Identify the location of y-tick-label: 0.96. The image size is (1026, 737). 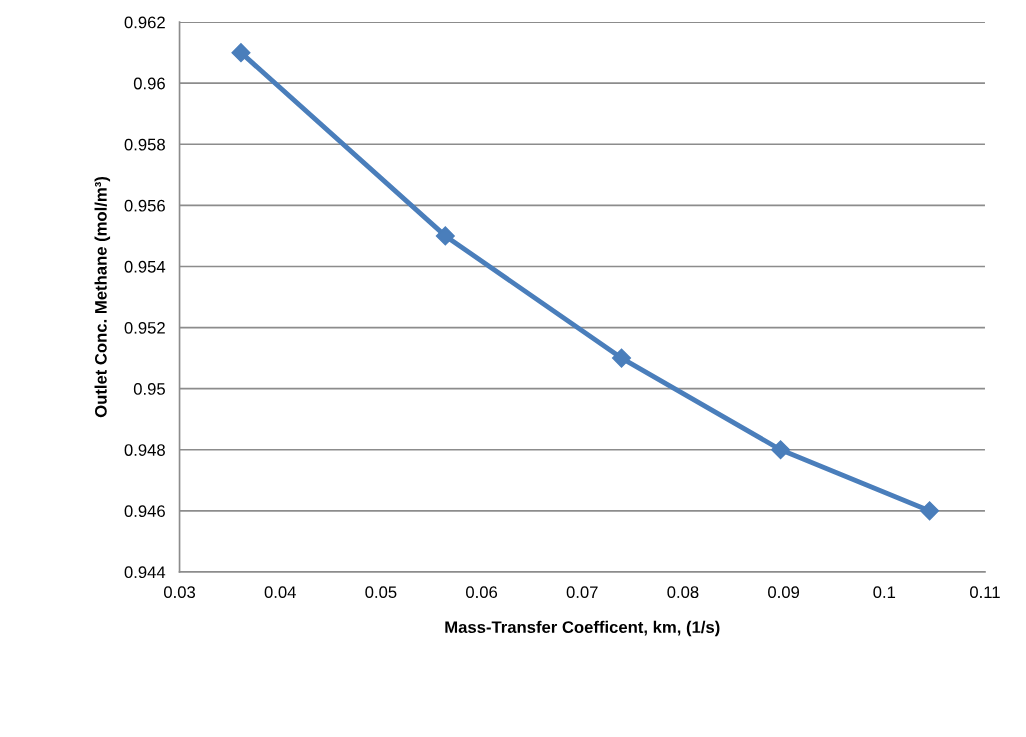
(149, 83).